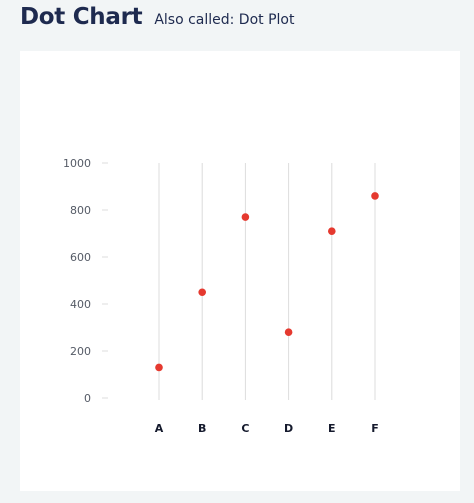  What do you see at coordinates (375, 196) in the screenshot?
I see `data-dot-f` at bounding box center [375, 196].